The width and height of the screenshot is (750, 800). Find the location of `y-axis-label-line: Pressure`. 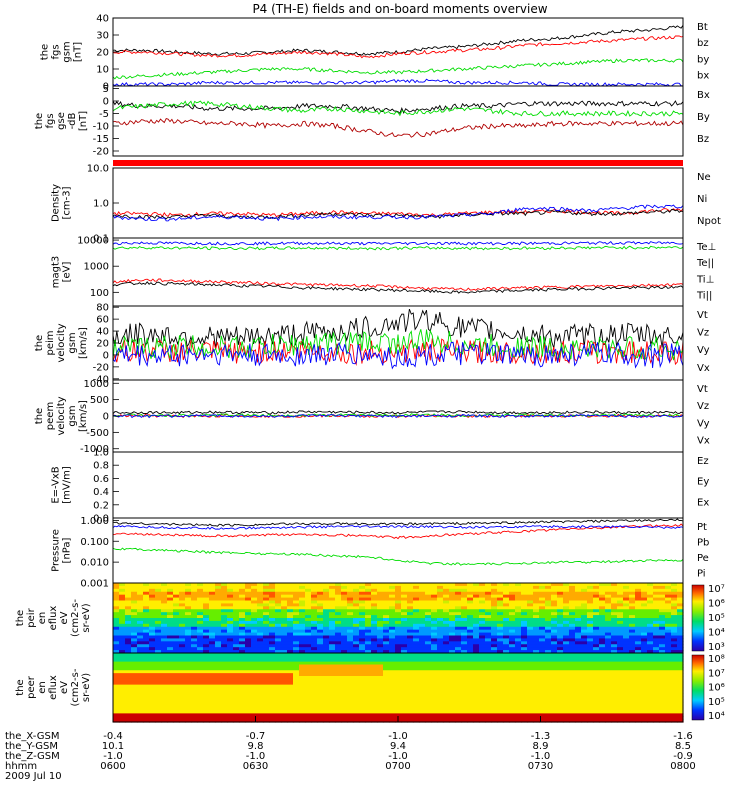

y-axis-label-line: Pressure is located at coordinates (56, 550).